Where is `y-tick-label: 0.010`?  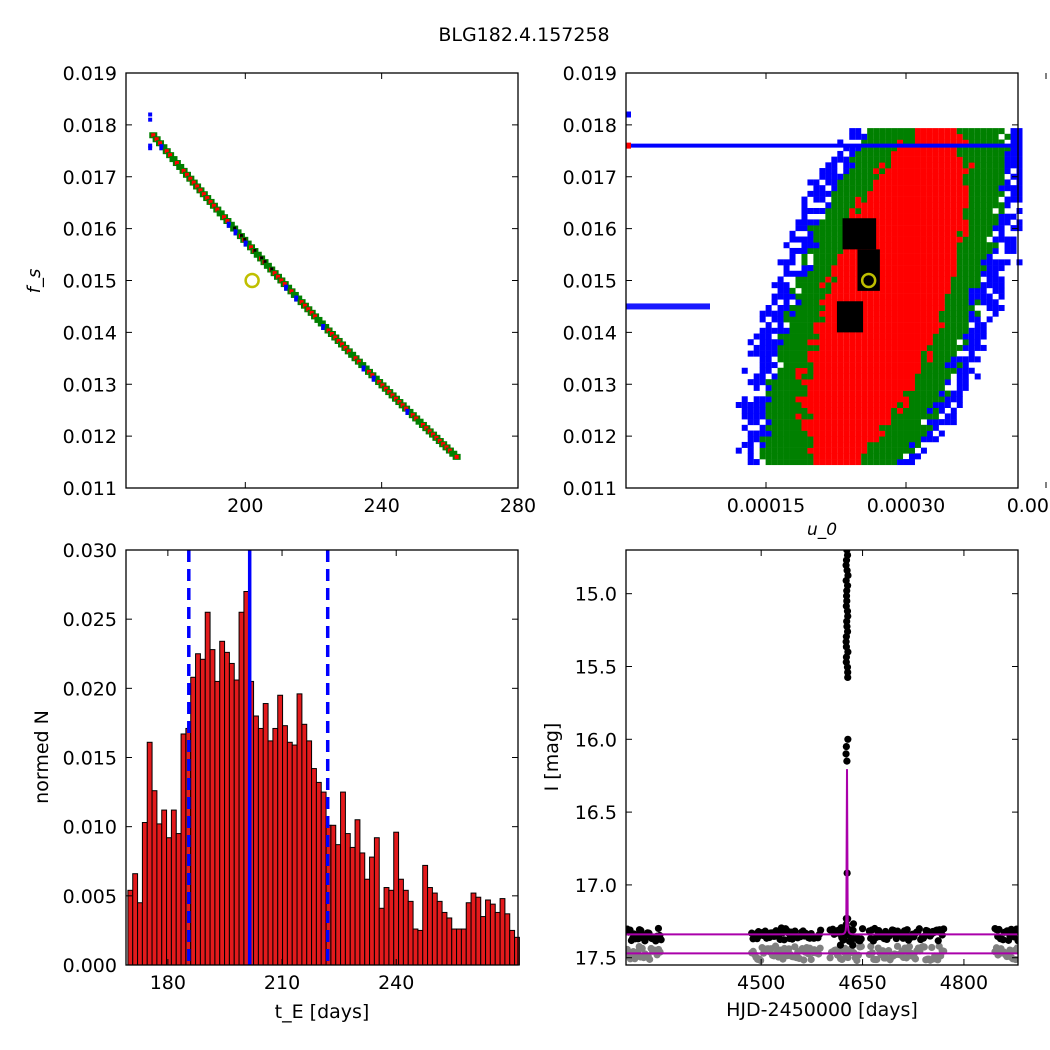 y-tick-label: 0.010 is located at coordinates (90, 828).